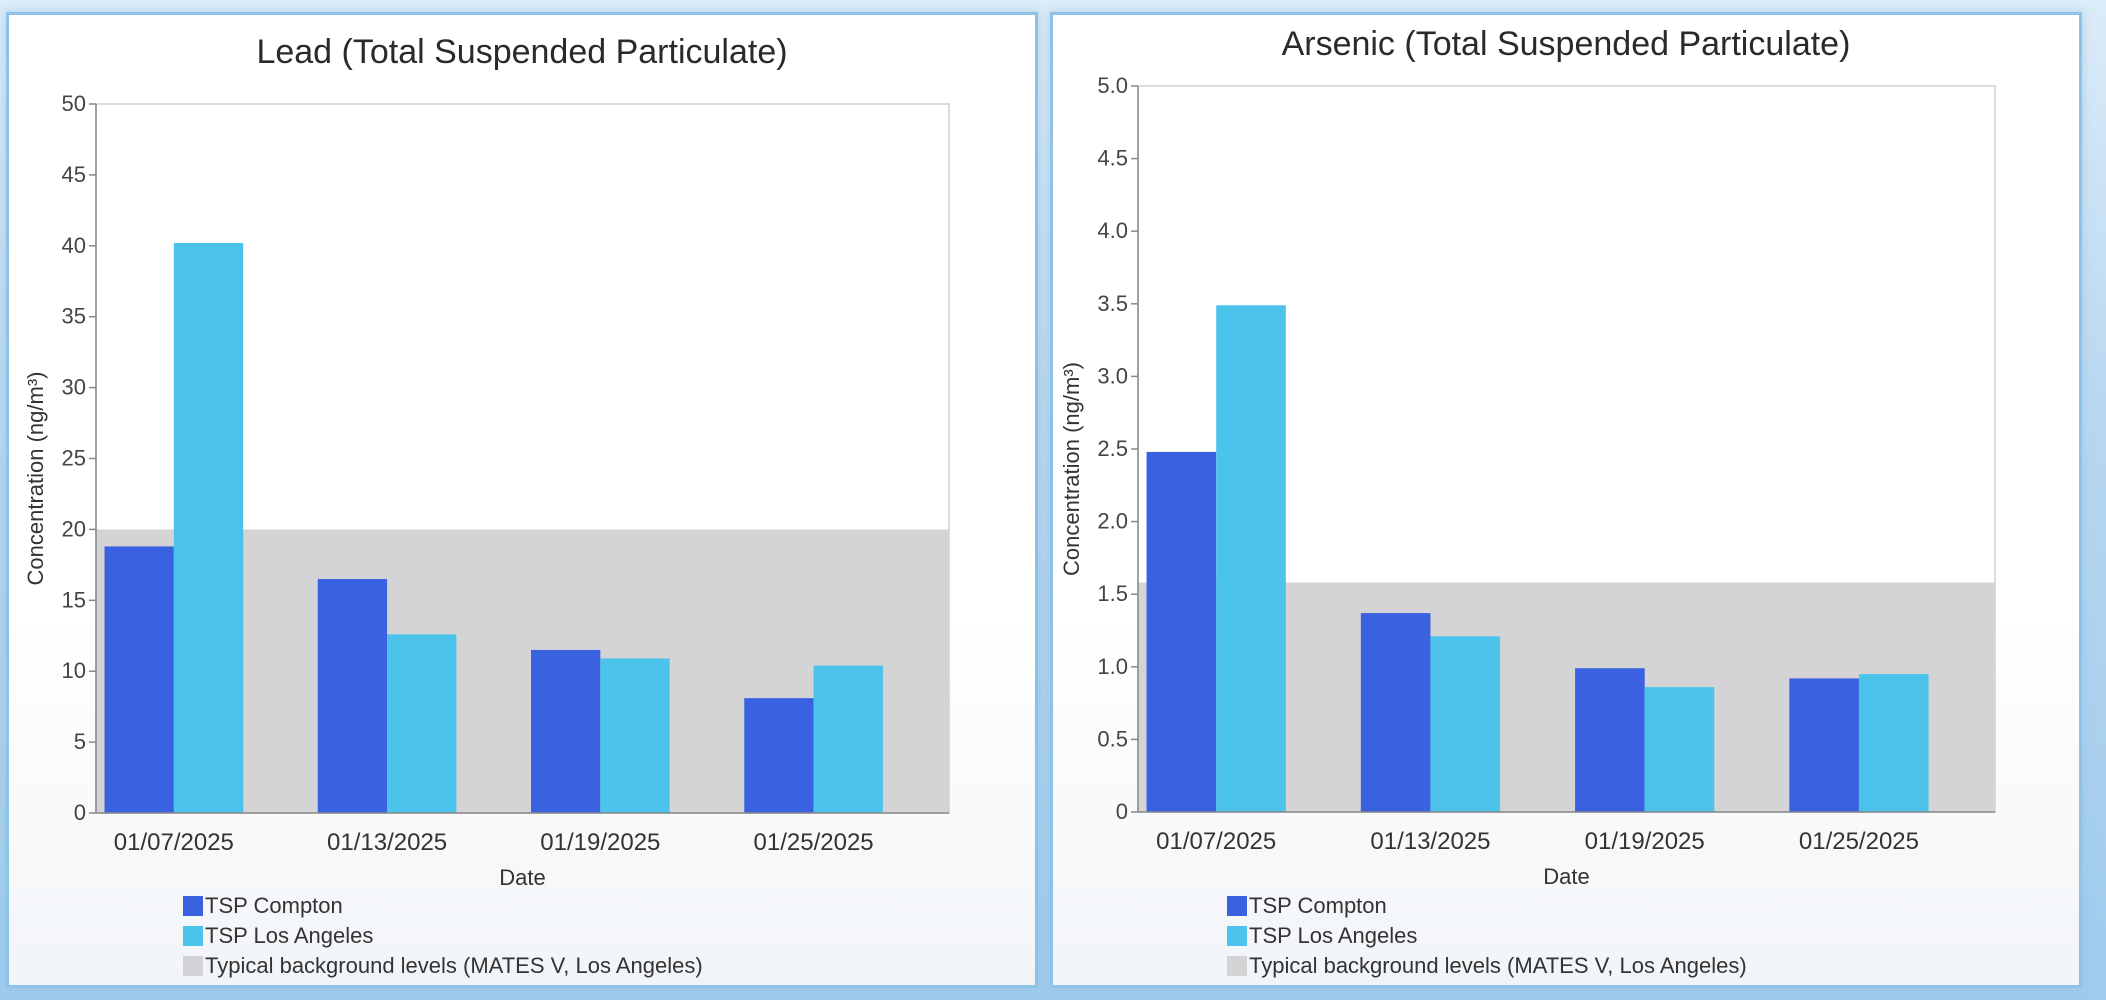 This screenshot has width=2106, height=1000. I want to click on y-tick-label: 45, so click(74, 174).